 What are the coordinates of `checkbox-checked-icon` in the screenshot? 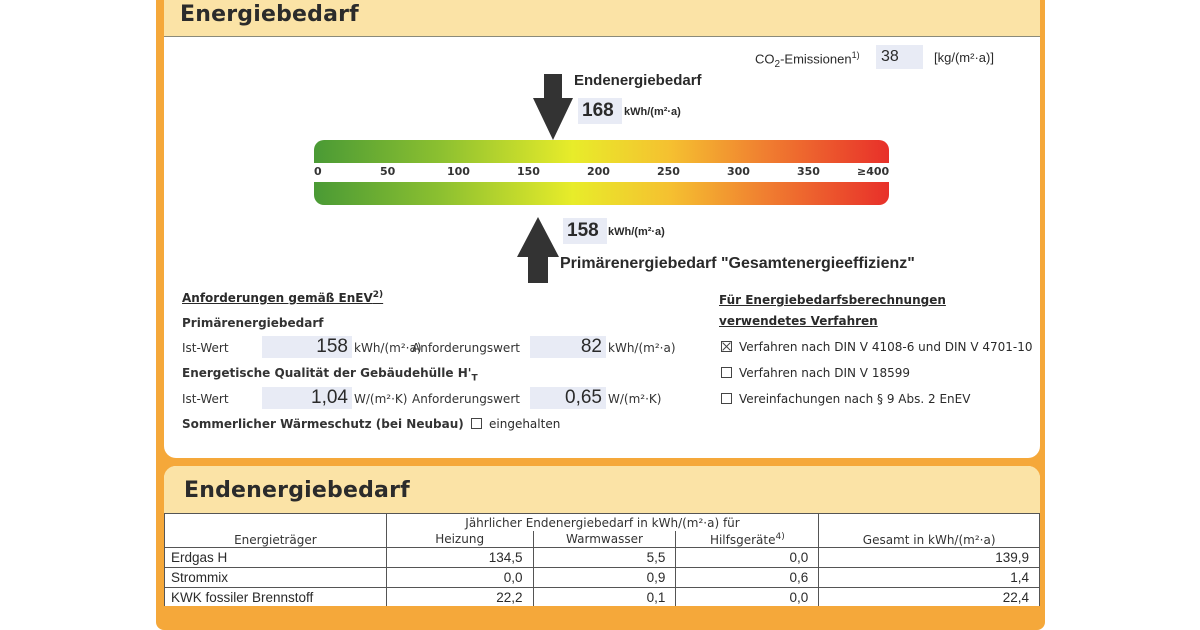 It's located at (726, 346).